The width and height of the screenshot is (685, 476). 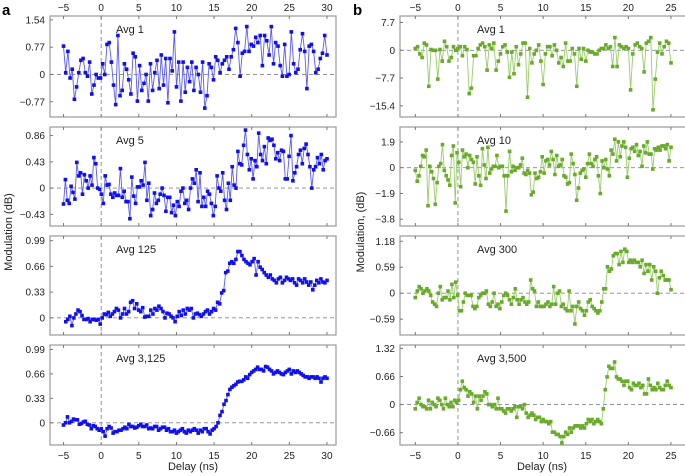 I want to click on y-tick-label: −7.7, so click(x=385, y=79).